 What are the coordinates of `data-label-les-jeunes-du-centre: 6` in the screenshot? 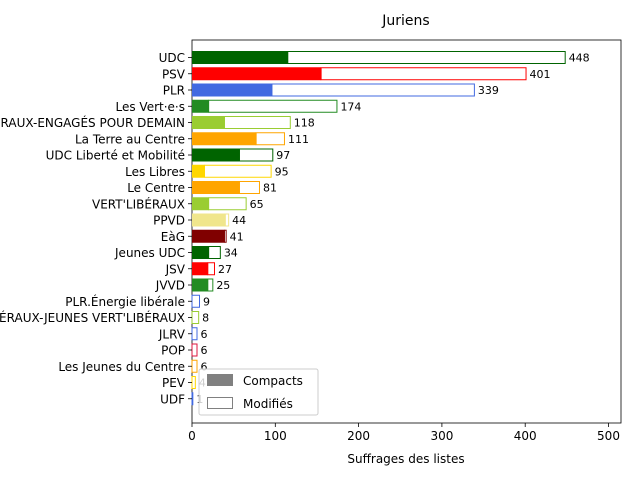 It's located at (203, 366).